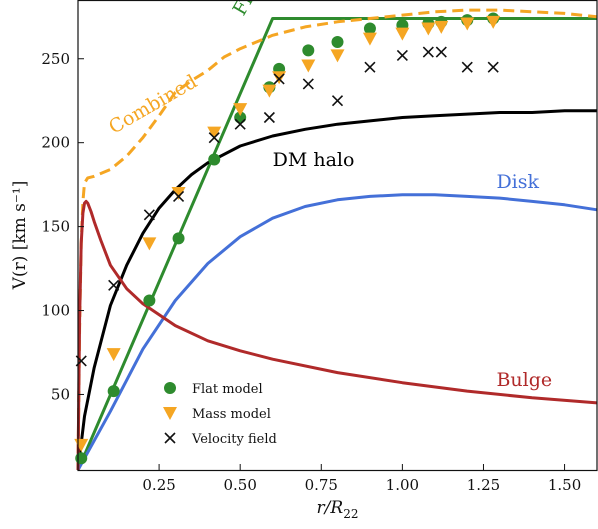 The height and width of the screenshot is (529, 598). I want to click on legend-entry-label: Velocity field, so click(234, 439).